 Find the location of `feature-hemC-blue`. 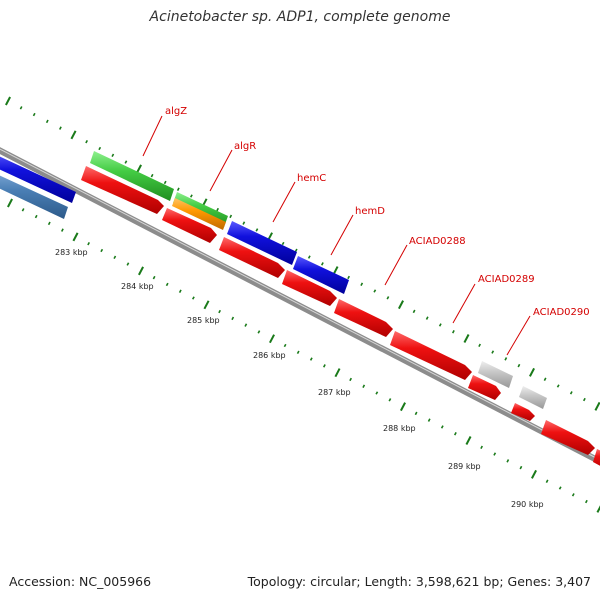

feature-hemC-blue is located at coordinates (262, 243).